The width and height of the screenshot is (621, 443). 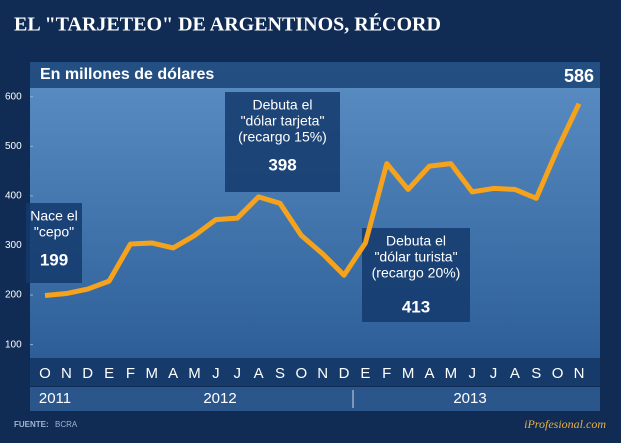 I want to click on subtitle: En millones de dólares, so click(x=127, y=74).